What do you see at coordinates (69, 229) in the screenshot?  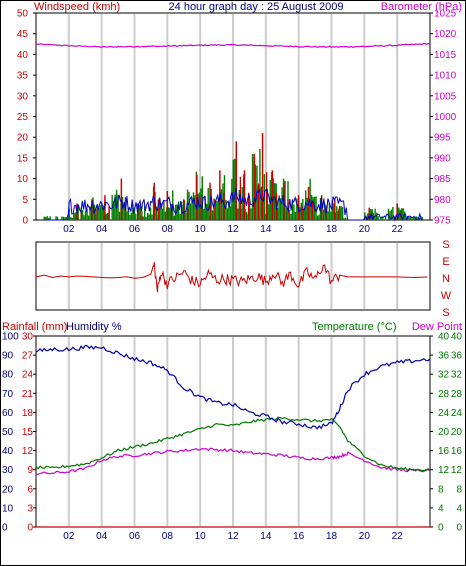 I see `wind-x-tick-02: 02` at bounding box center [69, 229].